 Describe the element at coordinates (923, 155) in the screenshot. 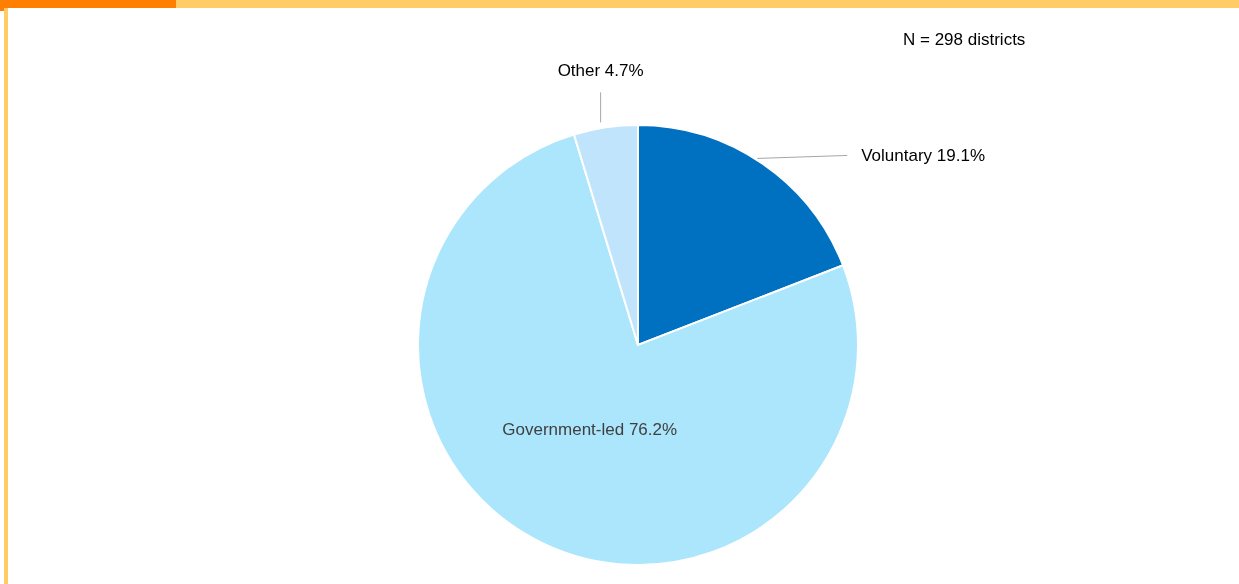

I see `slice-label: Voluntary 19.1%` at that location.